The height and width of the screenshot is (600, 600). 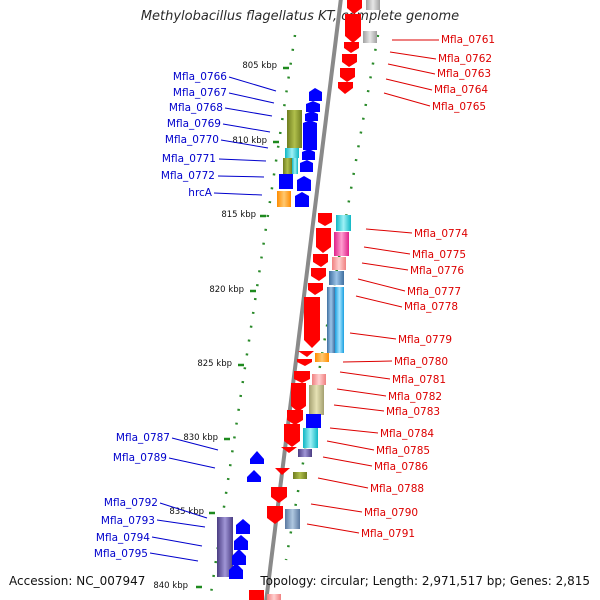 What do you see at coordinates (259, 66) in the screenshot?
I see `scale-label: 805 kbp` at bounding box center [259, 66].